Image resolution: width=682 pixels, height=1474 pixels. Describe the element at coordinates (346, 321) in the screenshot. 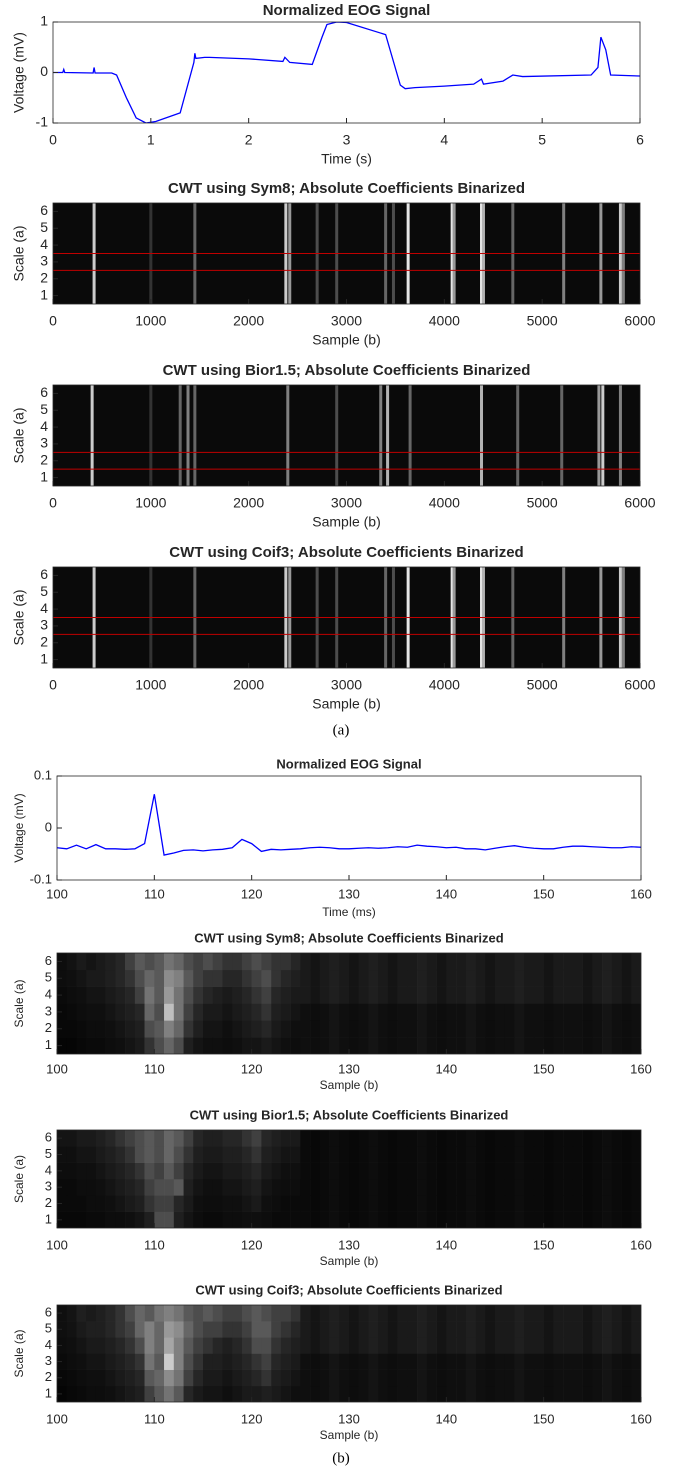

I see `x-tick-label: 3000` at that location.